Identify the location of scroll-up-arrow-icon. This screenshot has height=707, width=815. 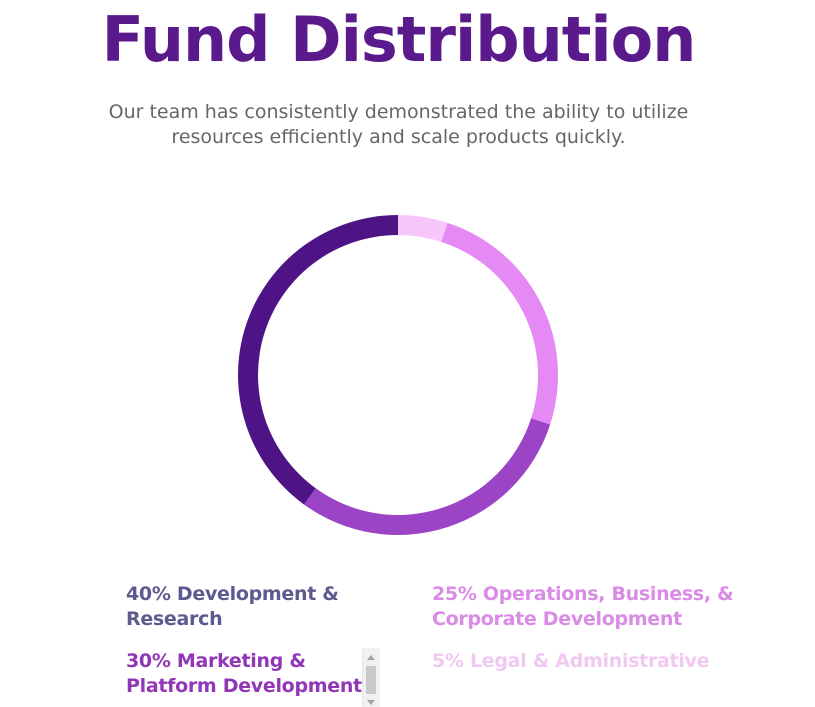
(371, 657).